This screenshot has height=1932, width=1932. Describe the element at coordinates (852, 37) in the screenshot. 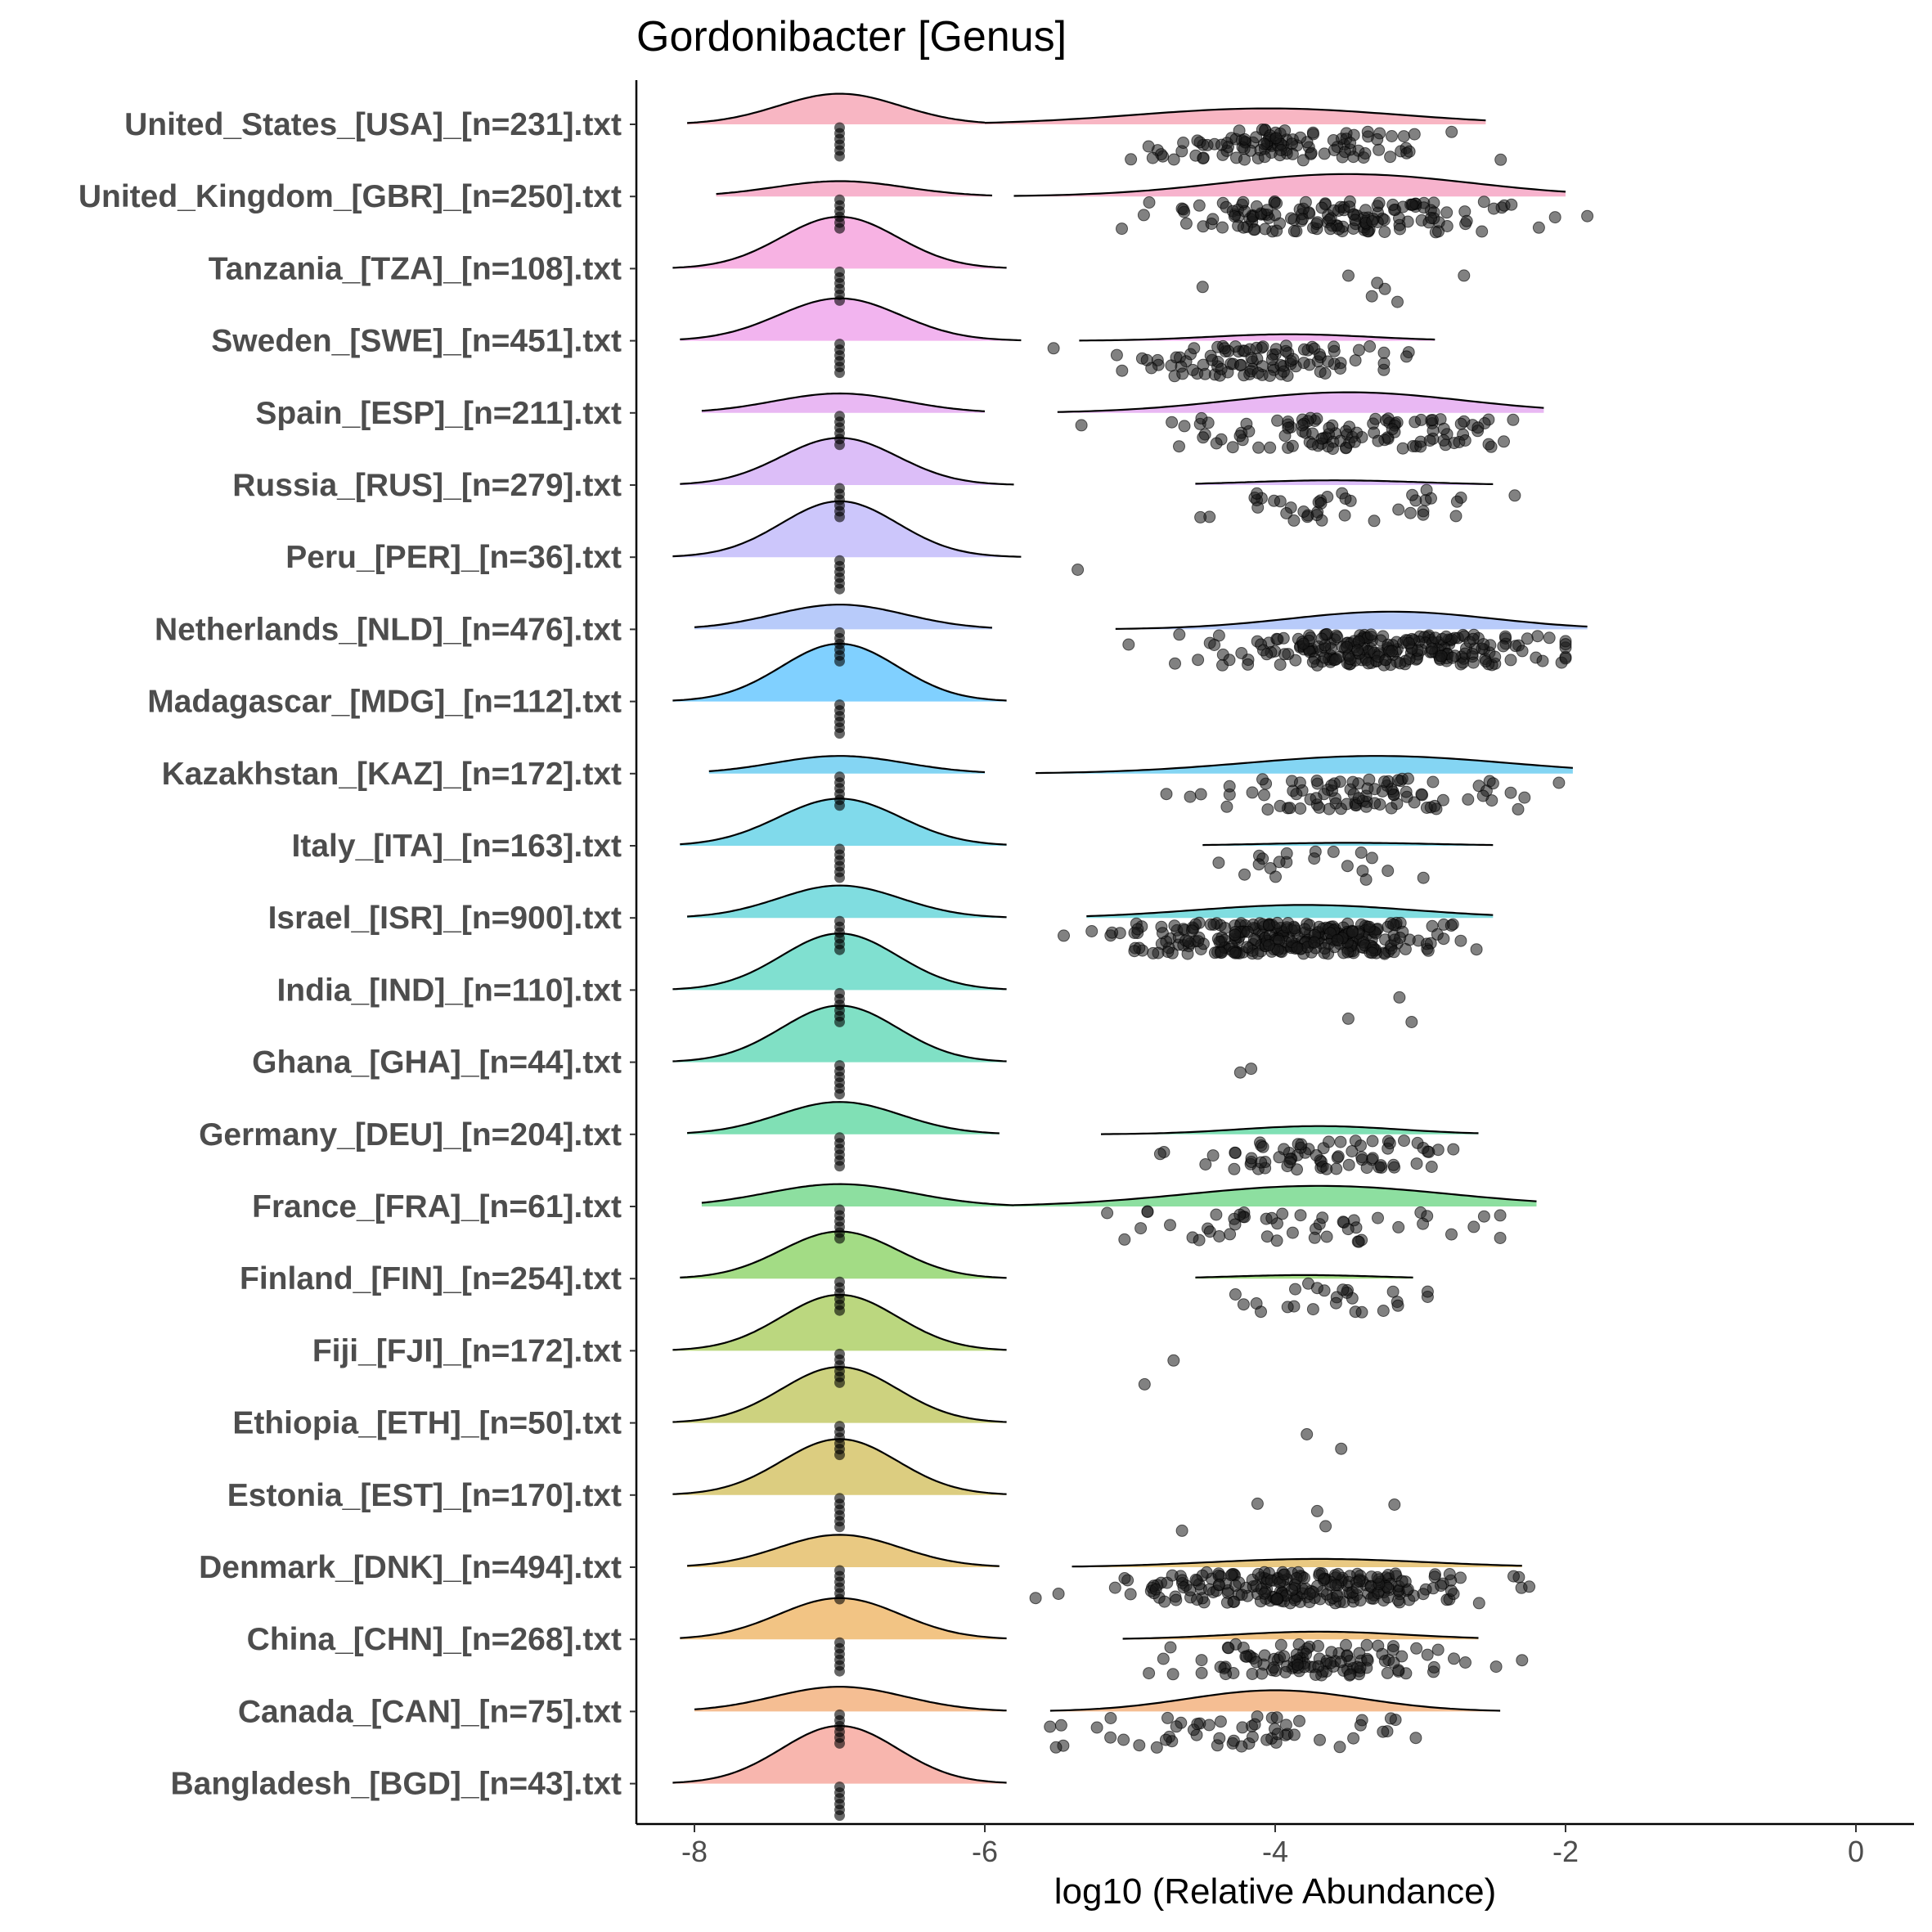

I see `chart-title: Gordonibacter [Genus]` at that location.